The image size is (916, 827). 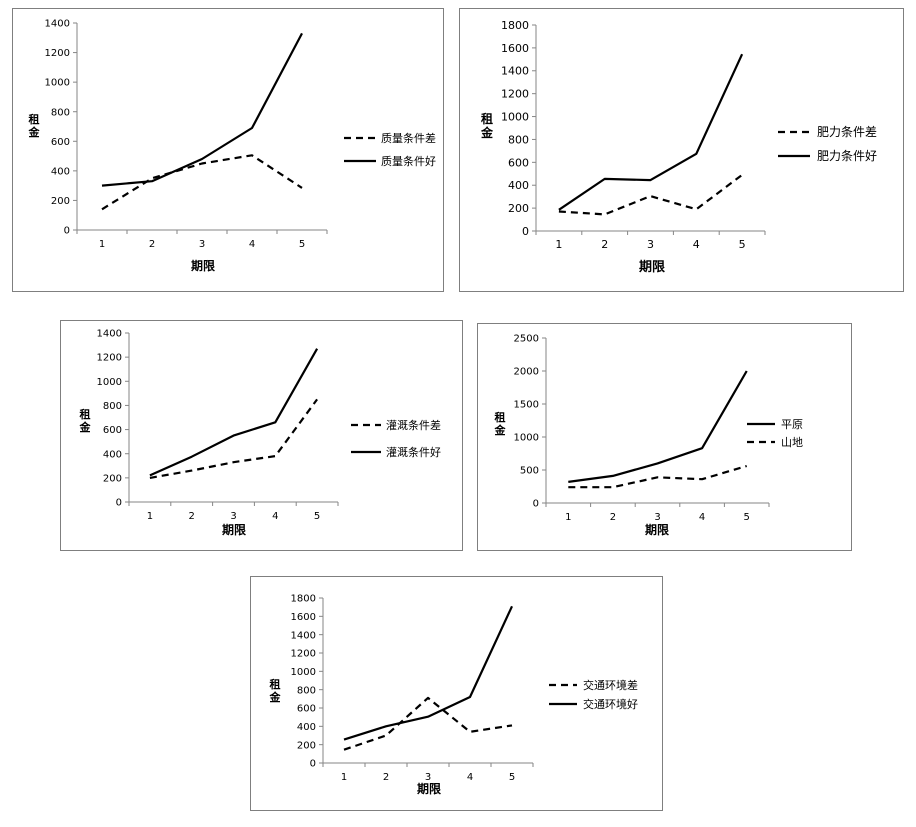 I want to click on legend-label-1: 交通环境差, so click(x=610, y=685).